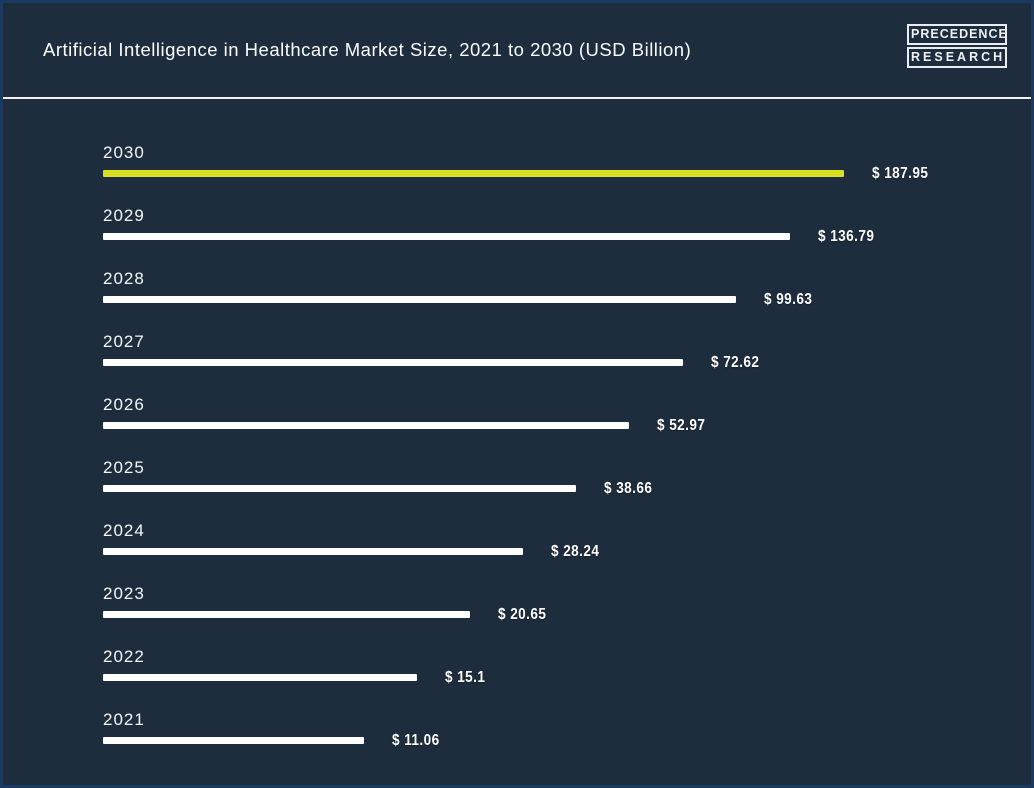  I want to click on bar-line: $ 11.06, so click(567, 740).